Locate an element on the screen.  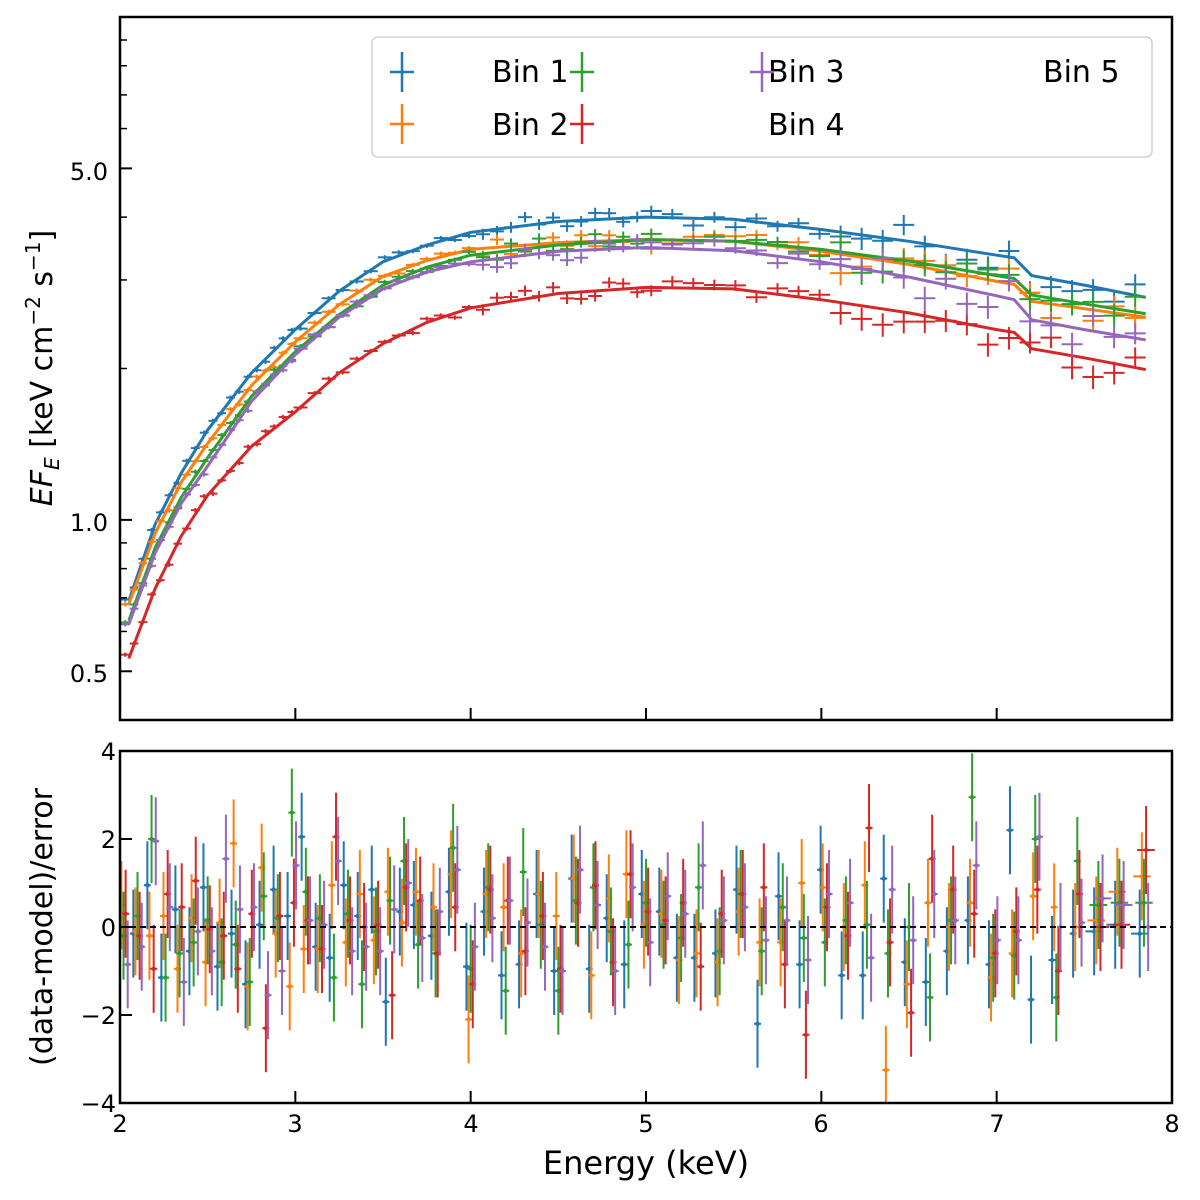
residuals-ytick-label-minus-4: −4 is located at coordinates (98, 1104).